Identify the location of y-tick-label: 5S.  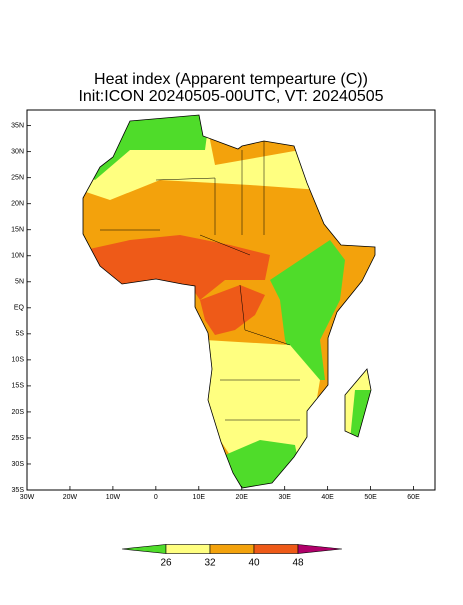
(19, 334).